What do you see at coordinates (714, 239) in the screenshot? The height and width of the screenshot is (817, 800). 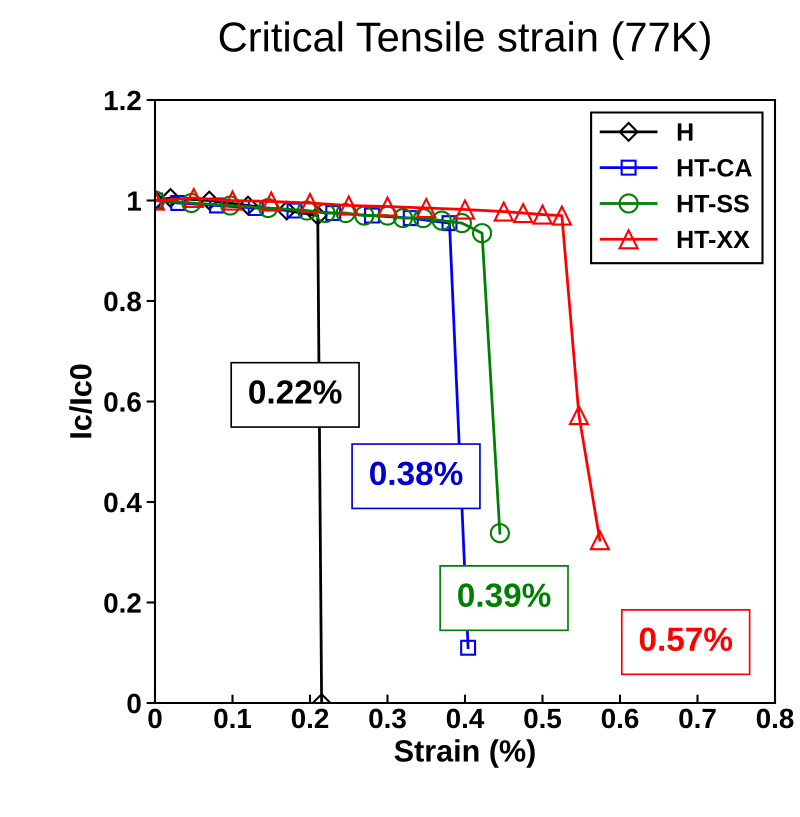 I see `legend-label: HT-XX` at bounding box center [714, 239].